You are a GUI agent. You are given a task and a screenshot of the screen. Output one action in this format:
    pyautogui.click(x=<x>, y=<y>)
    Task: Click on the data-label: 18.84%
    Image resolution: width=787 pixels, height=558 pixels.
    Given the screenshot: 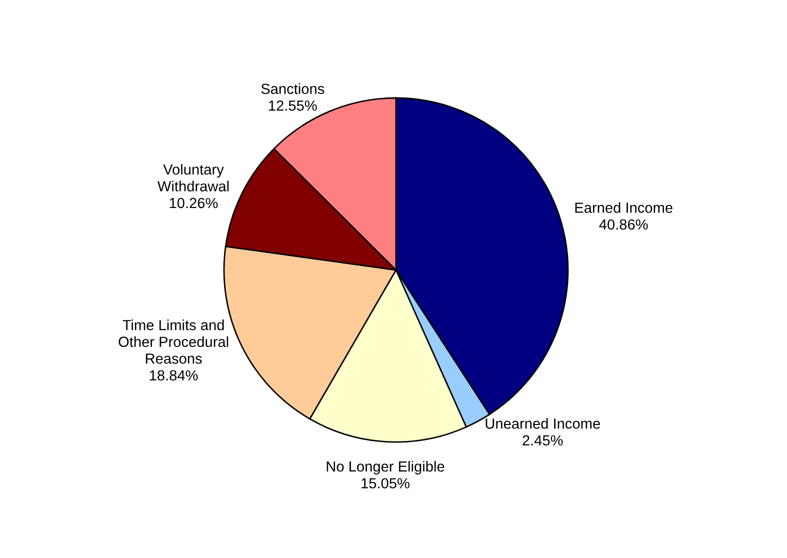 What is the action you would take?
    pyautogui.click(x=174, y=375)
    